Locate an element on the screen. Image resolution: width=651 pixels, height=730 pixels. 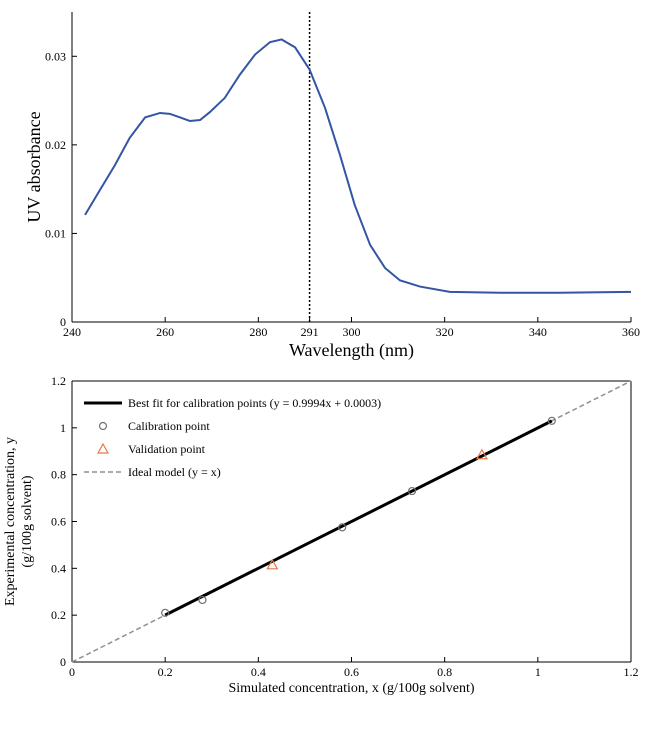
x-tick-label: 360 is located at coordinates (631, 332).